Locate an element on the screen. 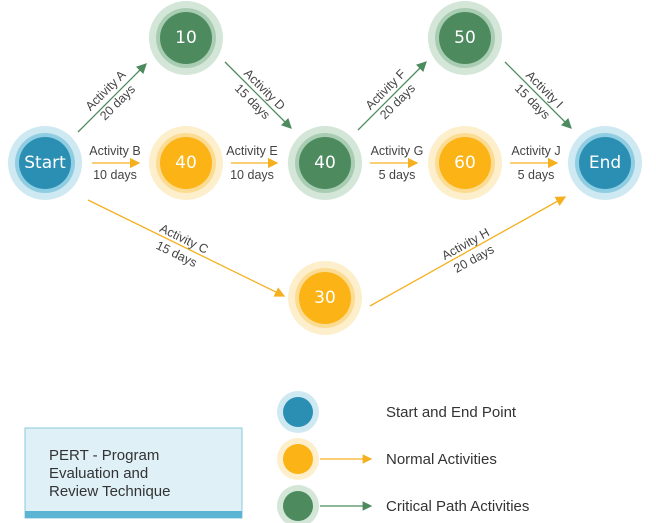 This screenshot has height=523, width=656. node-30: 30 is located at coordinates (325, 298).